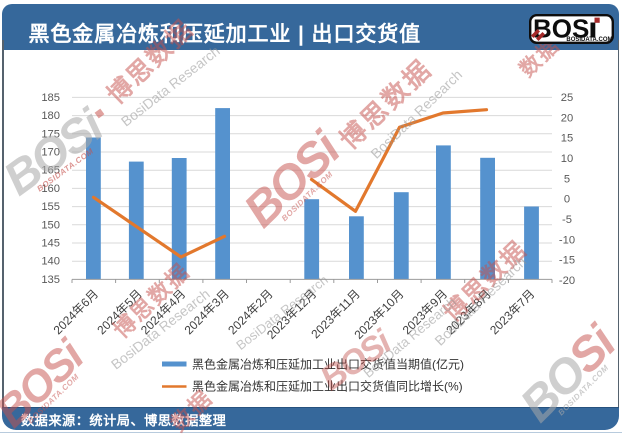  I want to click on svg-text: 2024年3月, so click(207, 312).